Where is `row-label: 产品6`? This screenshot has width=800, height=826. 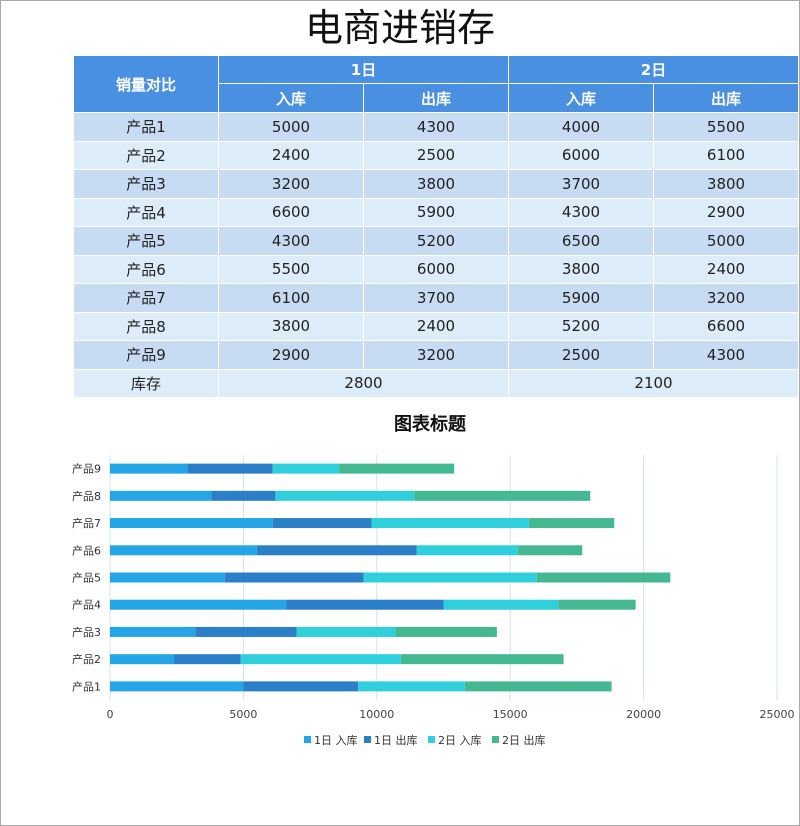
row-label: 产品6 is located at coordinates (146, 269).